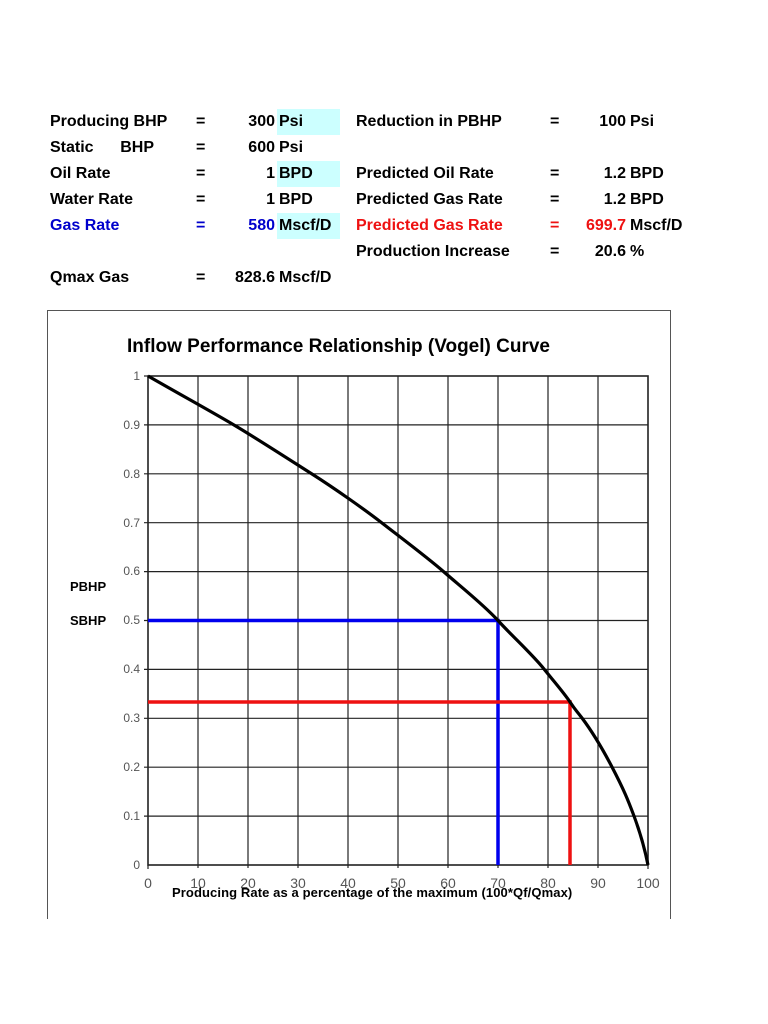  I want to click on predicted-gas-rate-value: 699.7, so click(605, 225).